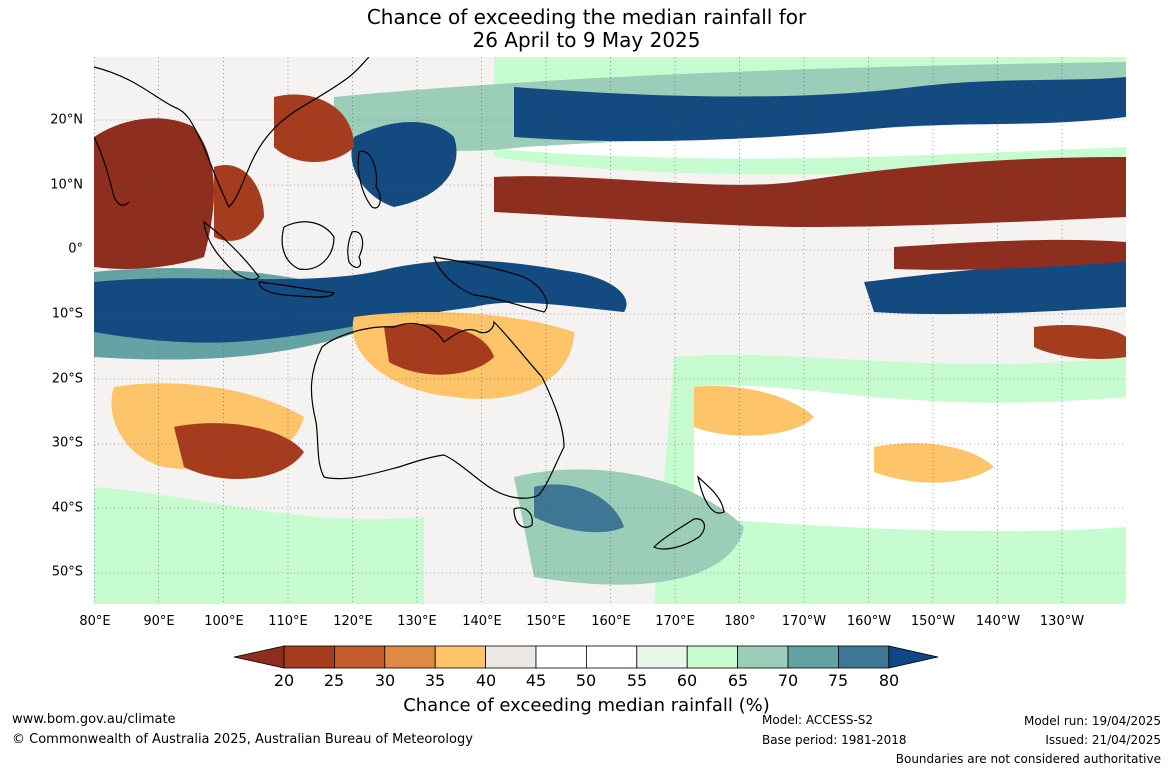 The height and width of the screenshot is (770, 1173). Describe the element at coordinates (637, 680) in the screenshot. I see `colorbar-tick: 55` at that location.